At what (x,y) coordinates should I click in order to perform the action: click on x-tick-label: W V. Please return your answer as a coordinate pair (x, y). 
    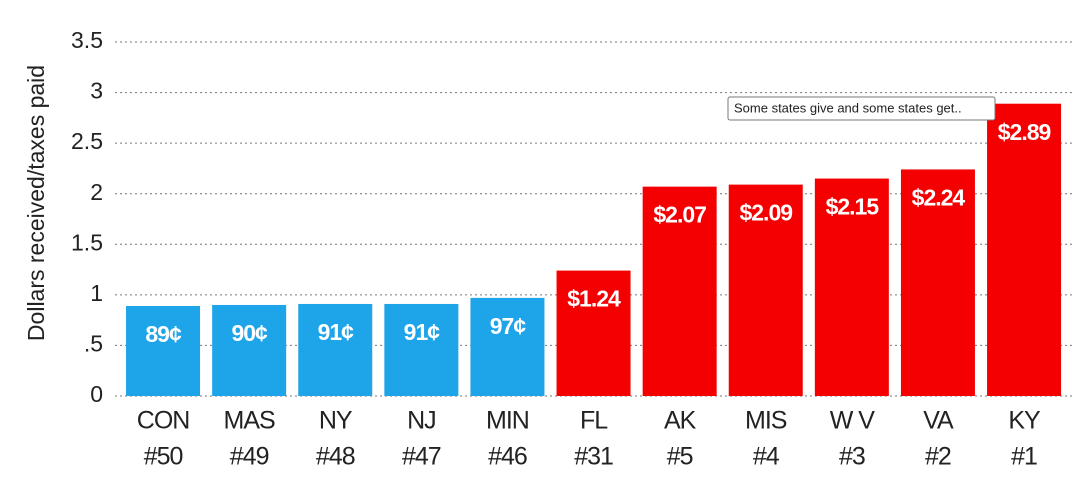
    Looking at the image, I should click on (853, 421).